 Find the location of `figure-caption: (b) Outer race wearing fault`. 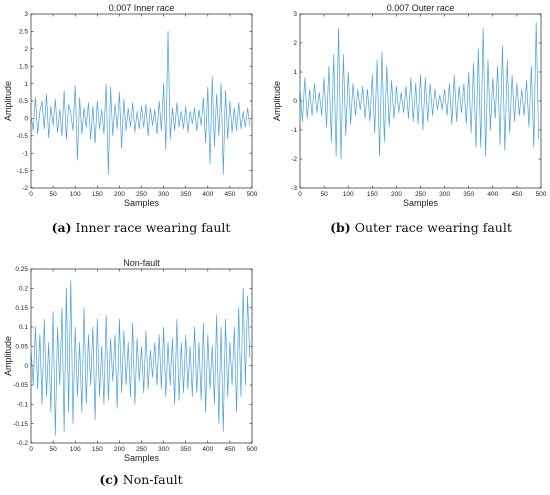

figure-caption: (b) Outer race wearing fault is located at coordinates (421, 227).